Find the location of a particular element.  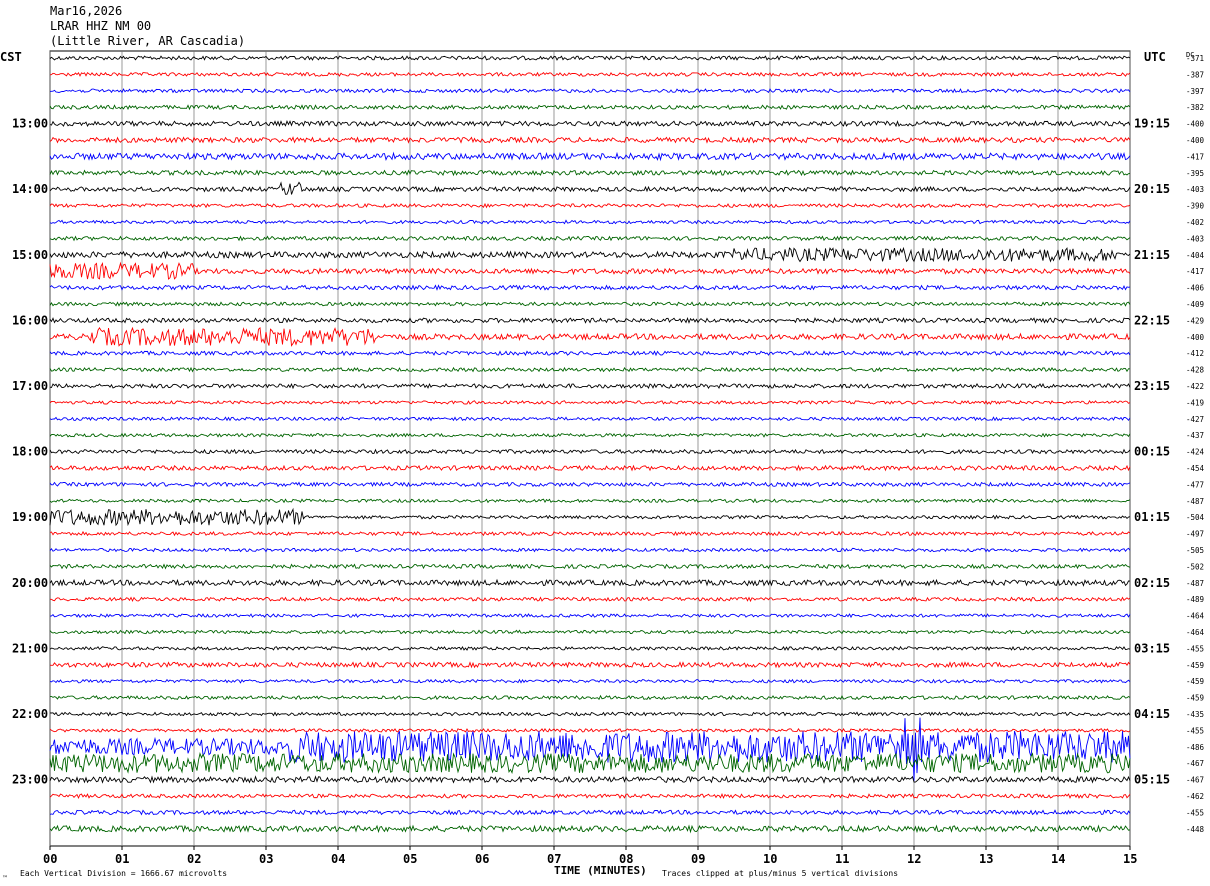

dc-offset-label: -412 is located at coordinates (1195, 353).